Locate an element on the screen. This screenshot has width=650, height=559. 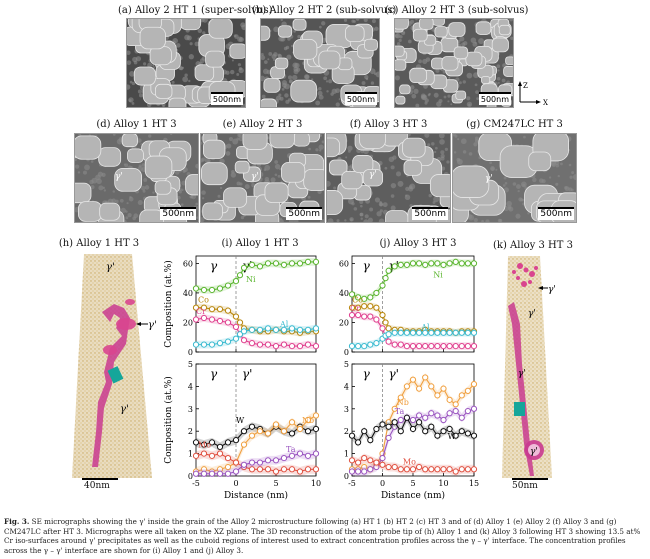
micrograph-e: γ' 500nm is located at coordinates (262, 178).